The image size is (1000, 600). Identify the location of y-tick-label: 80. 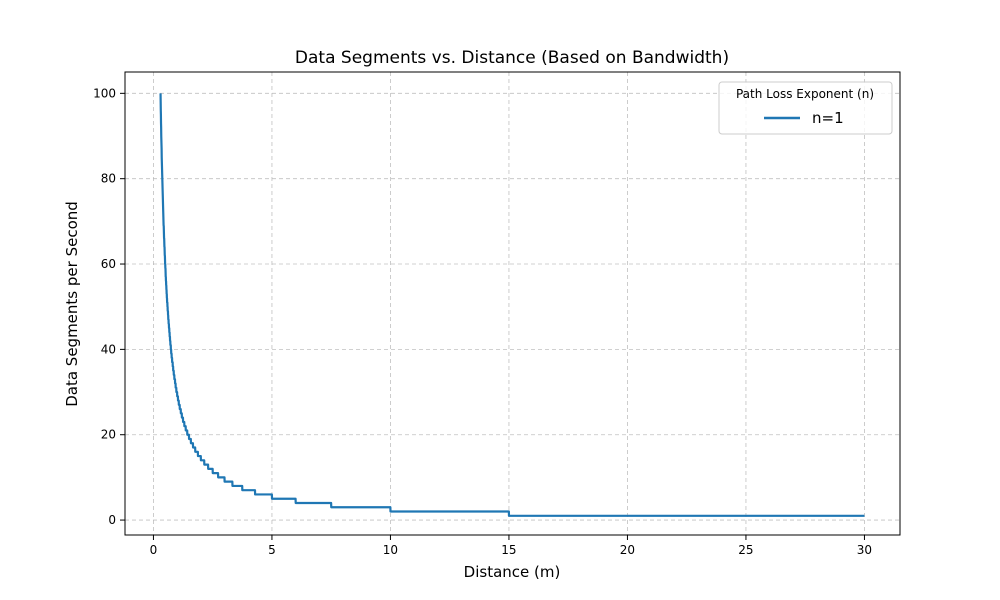
(108, 179).